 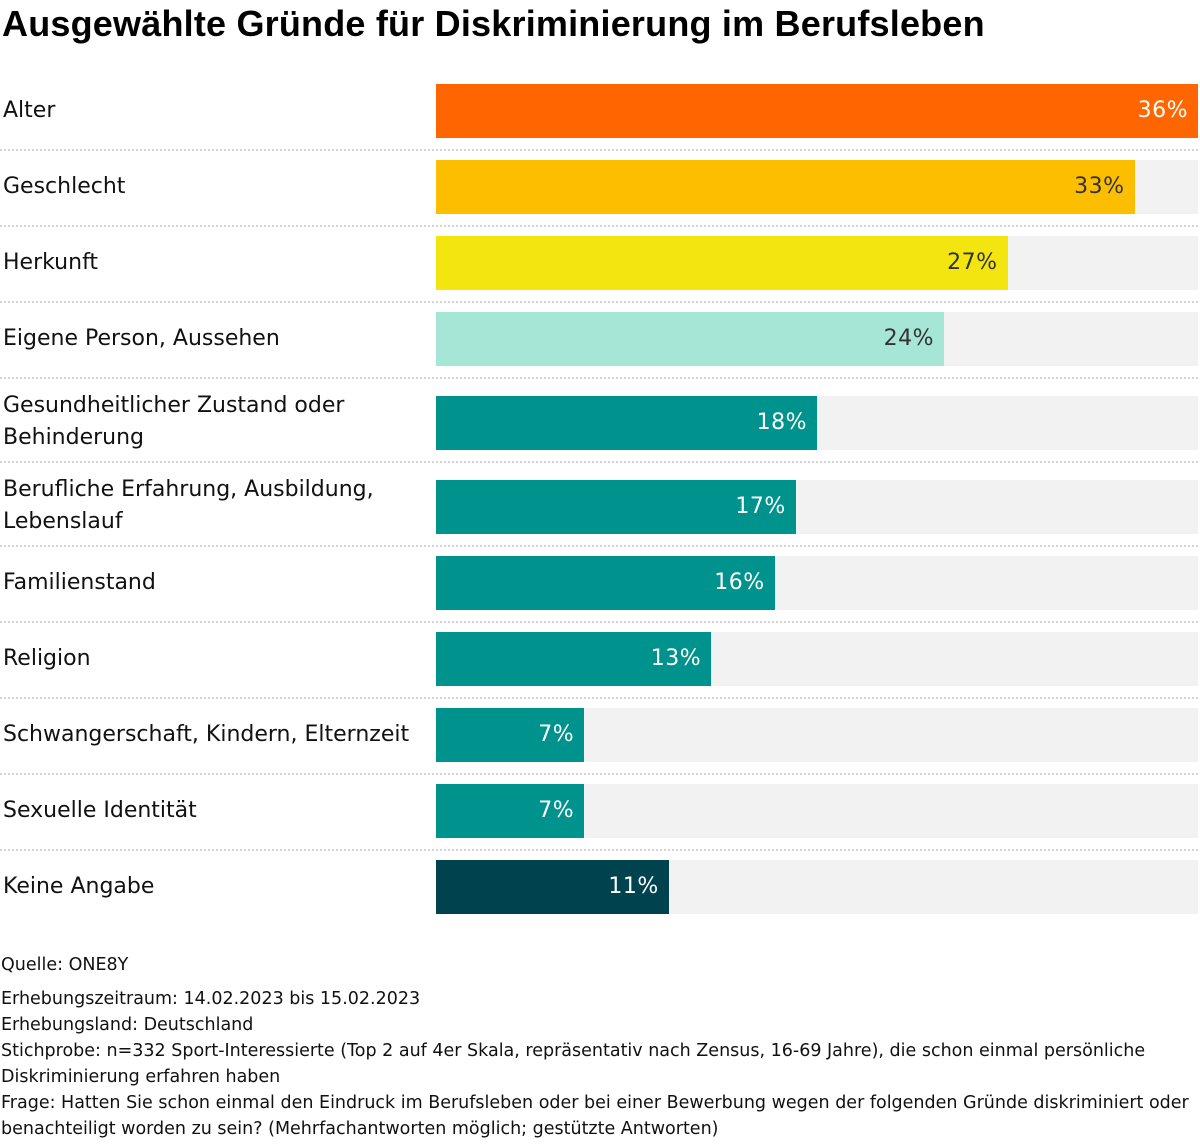 I want to click on category-label: Keine Angabe, so click(x=79, y=886).